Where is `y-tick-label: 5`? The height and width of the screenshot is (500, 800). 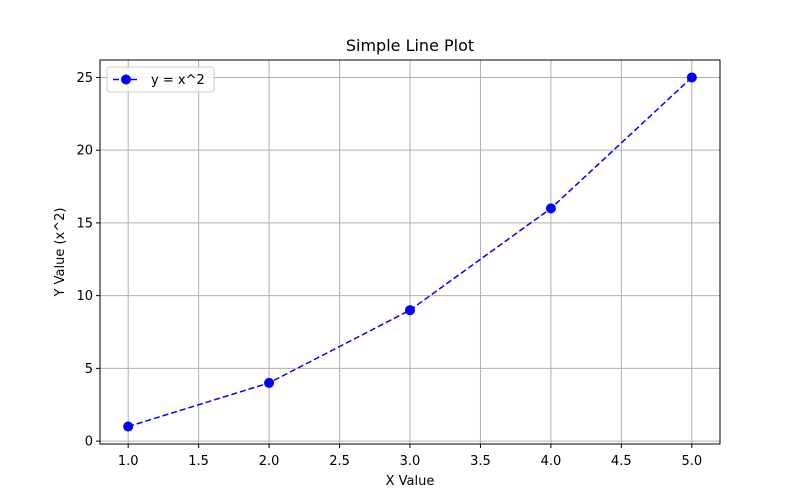
y-tick-label: 5 is located at coordinates (89, 369).